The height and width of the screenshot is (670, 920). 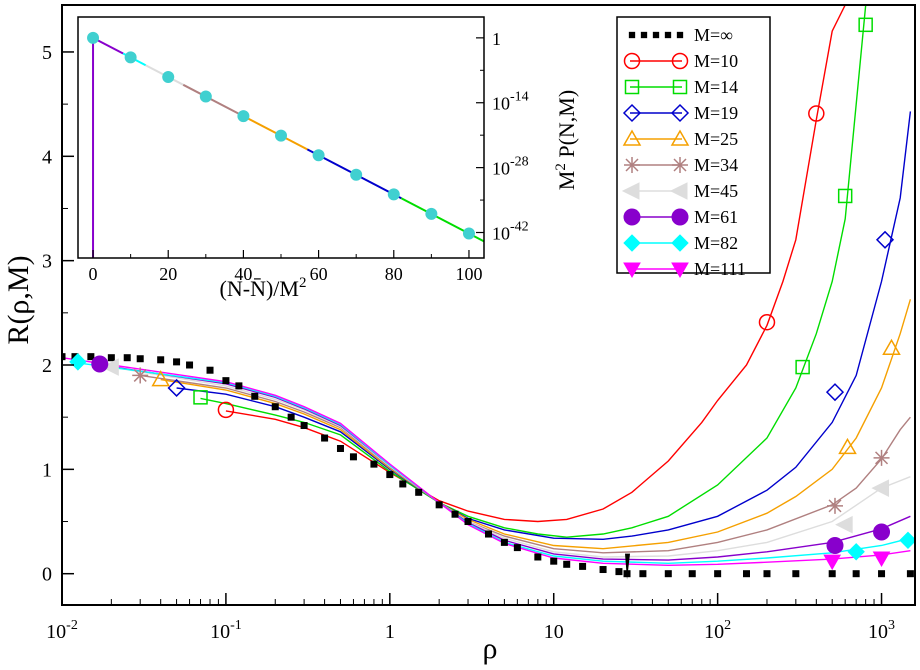 I want to click on legend-swatch-marker-stroke, so click(x=680, y=165).